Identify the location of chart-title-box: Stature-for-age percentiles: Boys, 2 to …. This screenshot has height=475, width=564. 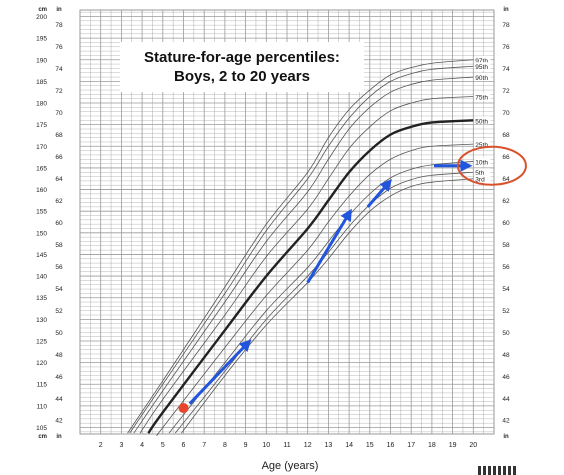
(242, 67).